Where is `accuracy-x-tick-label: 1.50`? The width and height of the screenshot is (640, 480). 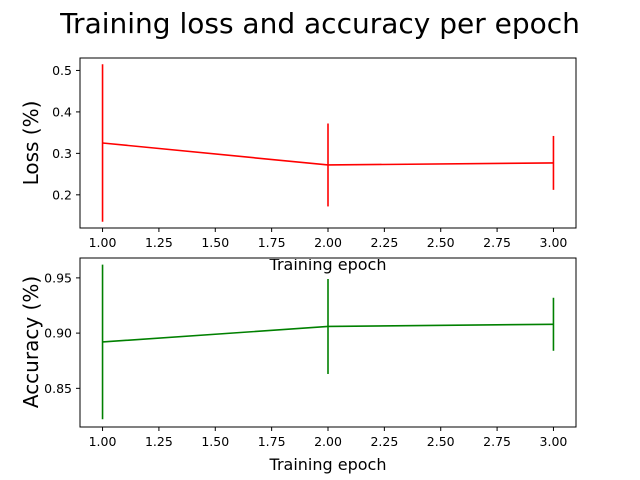
accuracy-x-tick-label: 1.50 is located at coordinates (215, 441).